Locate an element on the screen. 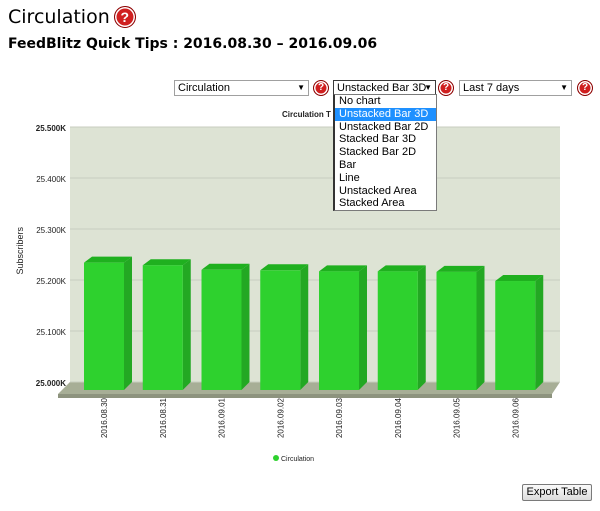 The width and height of the screenshot is (600, 511). plot-floor is located at coordinates (309, 388).